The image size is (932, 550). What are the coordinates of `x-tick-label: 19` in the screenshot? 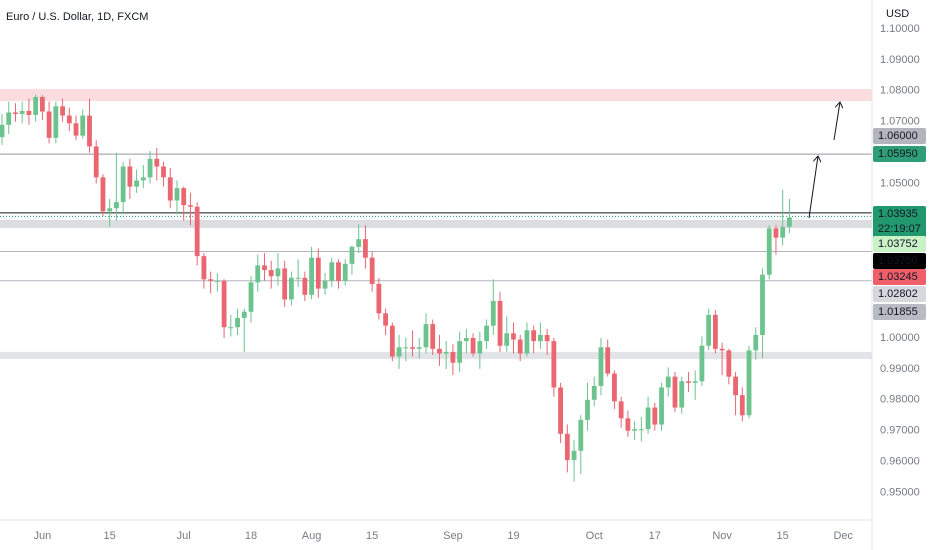 It's located at (513, 536).